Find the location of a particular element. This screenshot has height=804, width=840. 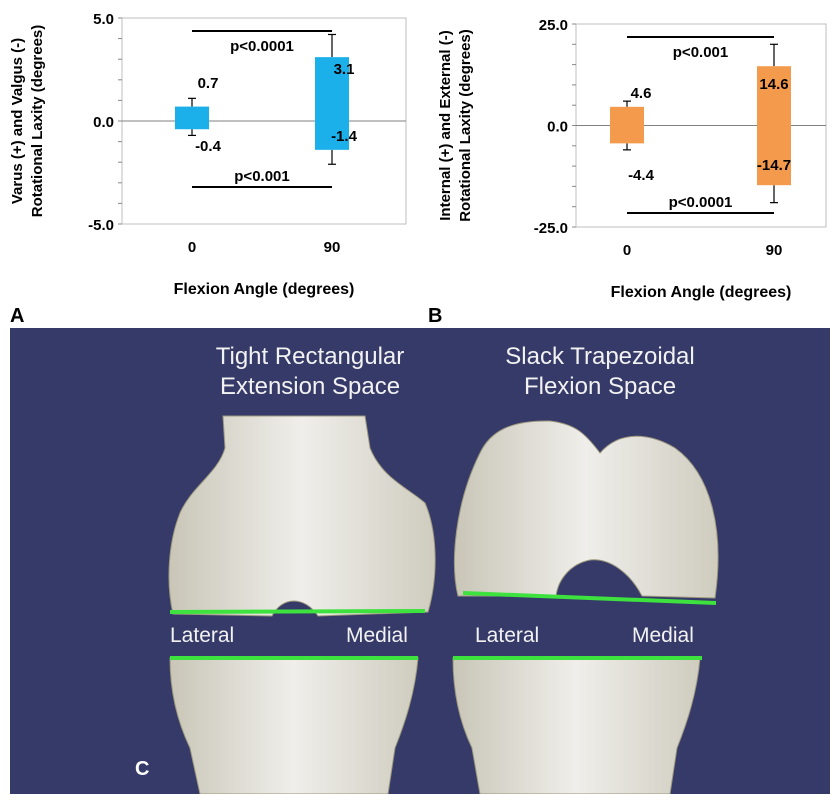

right-heading-line-1: Slack Trapezoidal is located at coordinates (600, 356).